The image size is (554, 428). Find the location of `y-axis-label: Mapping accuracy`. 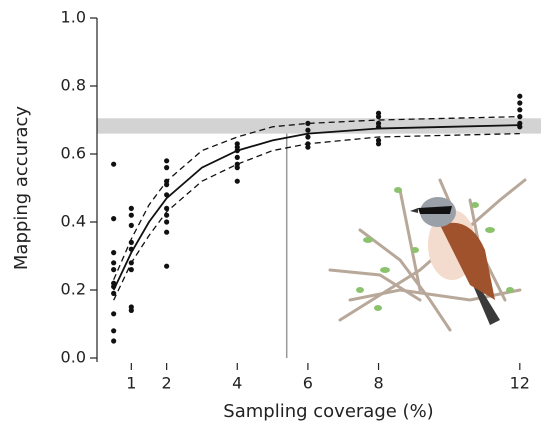

y-axis-label: Mapping accuracy is located at coordinates (21, 188).